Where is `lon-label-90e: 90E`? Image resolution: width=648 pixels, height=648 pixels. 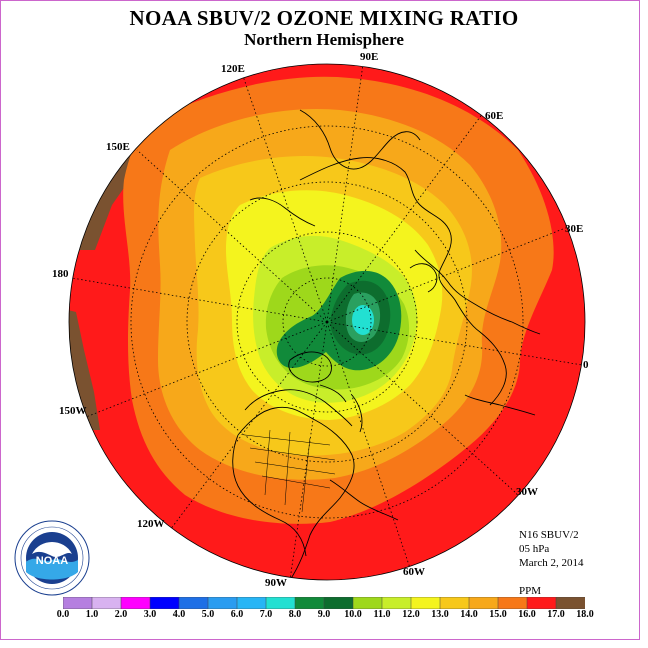 lon-label-90e: 90E is located at coordinates (369, 57).